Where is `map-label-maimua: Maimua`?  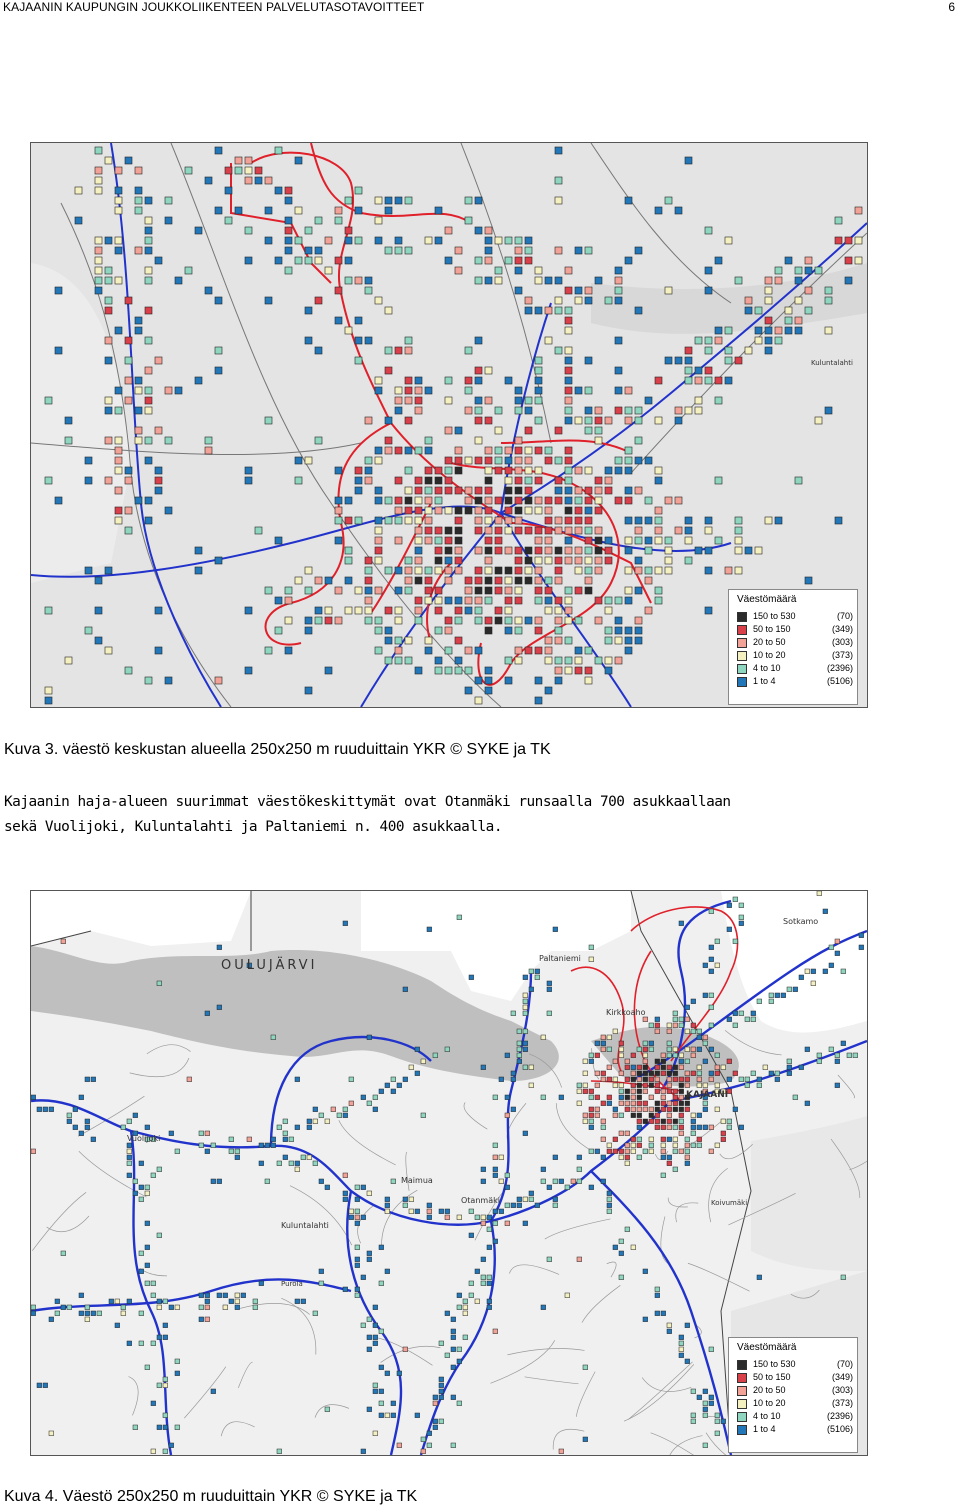
map-label-maimua: Maimua is located at coordinates (417, 1180).